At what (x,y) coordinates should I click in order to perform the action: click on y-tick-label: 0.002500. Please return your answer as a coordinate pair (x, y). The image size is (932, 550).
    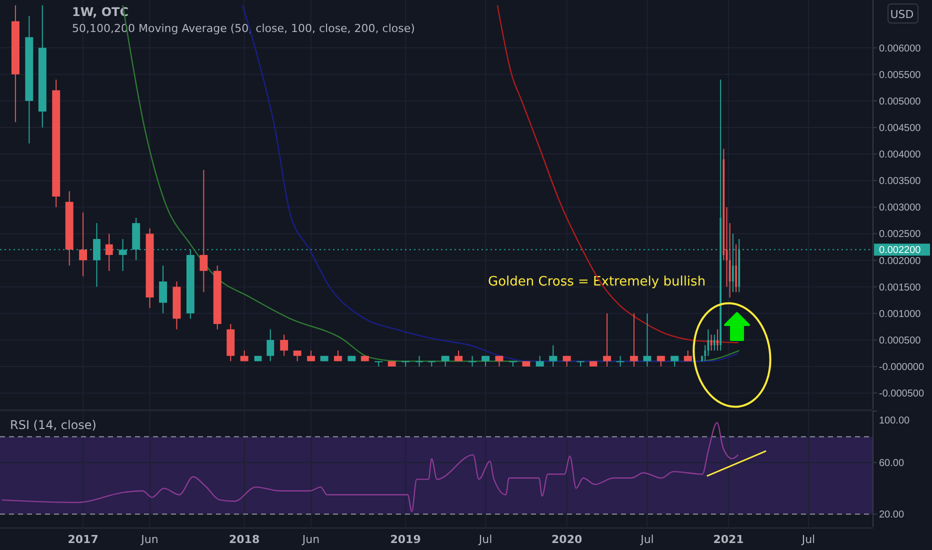
    Looking at the image, I should click on (900, 234).